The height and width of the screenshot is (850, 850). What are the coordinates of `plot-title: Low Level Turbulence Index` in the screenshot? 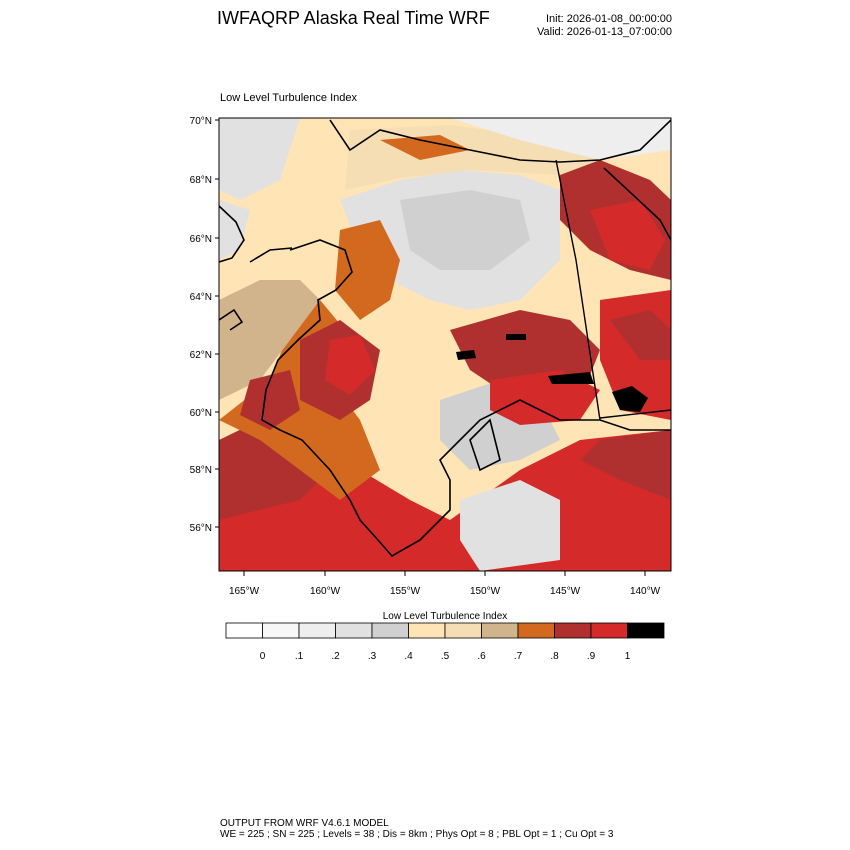 It's located at (288, 98).